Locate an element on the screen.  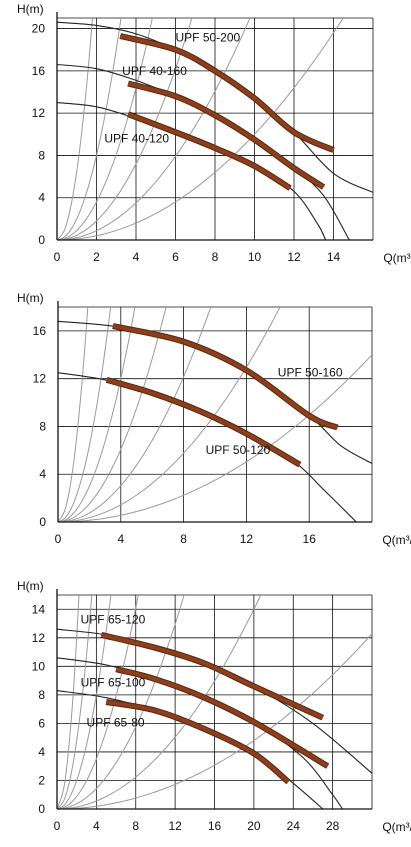
x-tick-label: 10 is located at coordinates (255, 257).